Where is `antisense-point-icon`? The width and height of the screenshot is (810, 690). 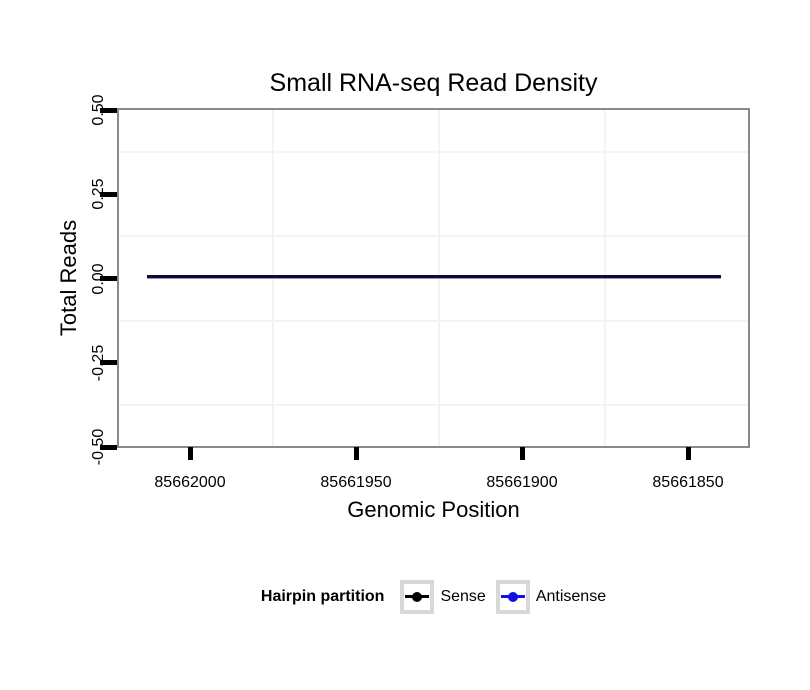 antisense-point-icon is located at coordinates (512, 597).